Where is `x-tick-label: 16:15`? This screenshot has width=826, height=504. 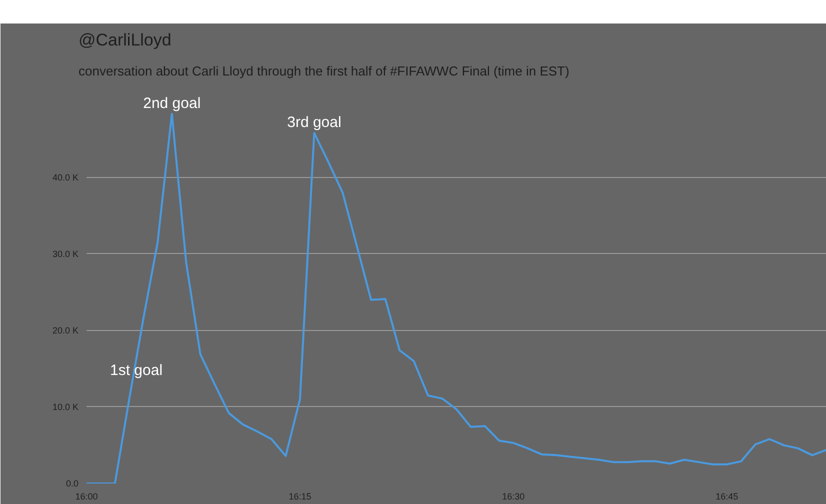
x-tick-label: 16:15 is located at coordinates (300, 497).